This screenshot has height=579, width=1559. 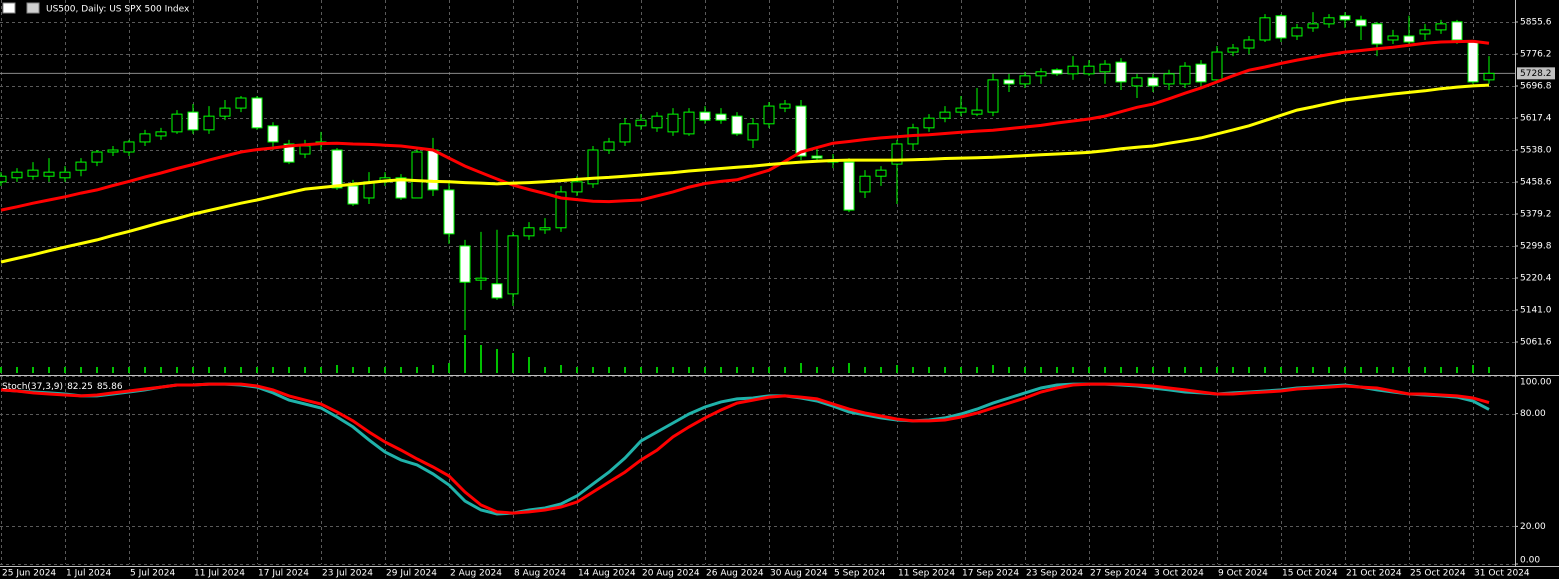 I want to click on current-price-label: 5728.2, so click(x=1536, y=74).